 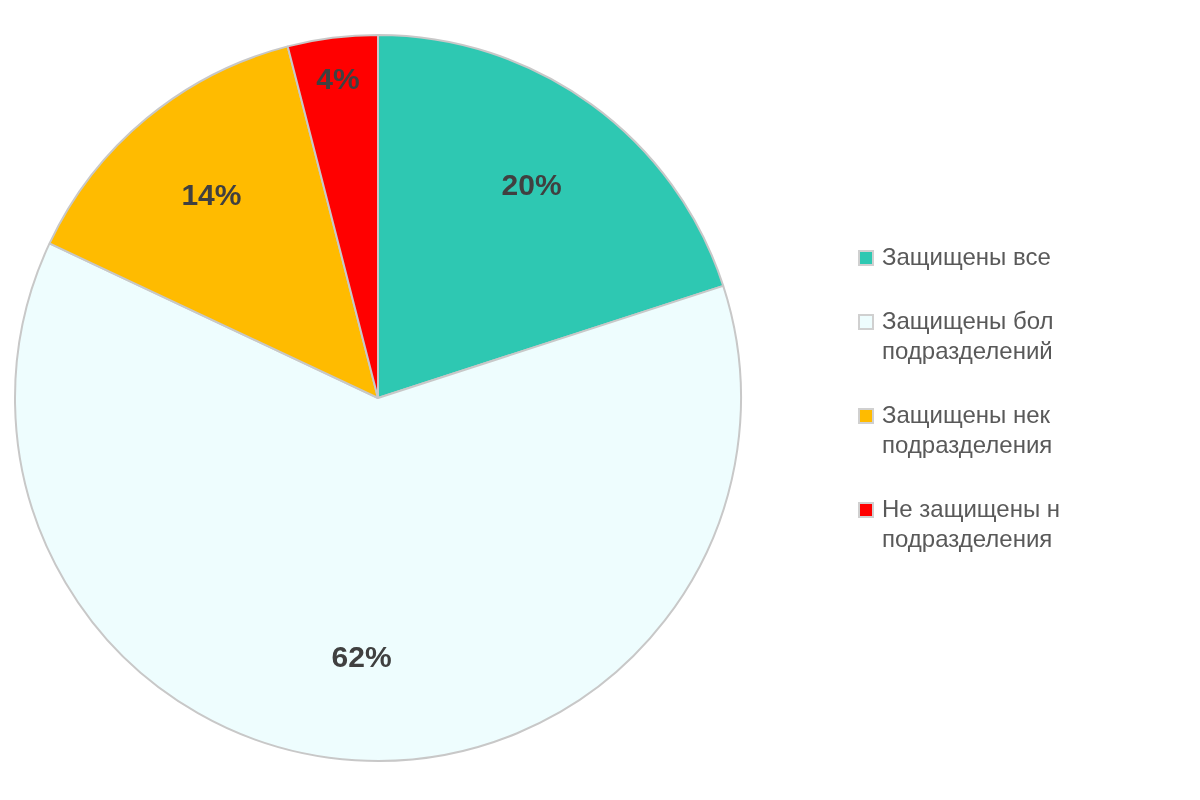 What do you see at coordinates (968, 336) in the screenshot?
I see `legend-label: Защищены бол подразделений` at bounding box center [968, 336].